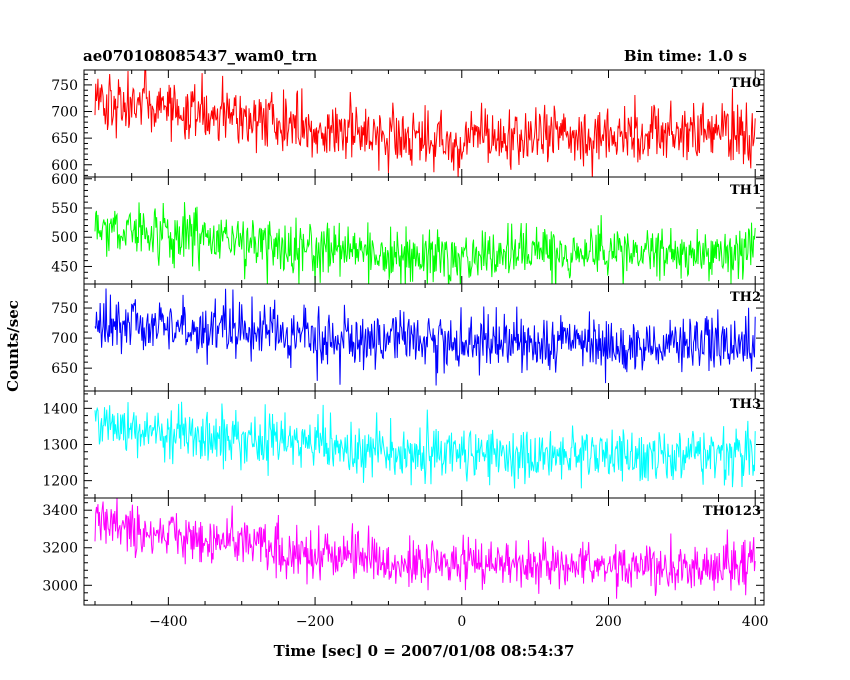 Image resolution: width=850 pixels, height=680 pixels. I want to click on x-tick-label: −400, so click(168, 622).